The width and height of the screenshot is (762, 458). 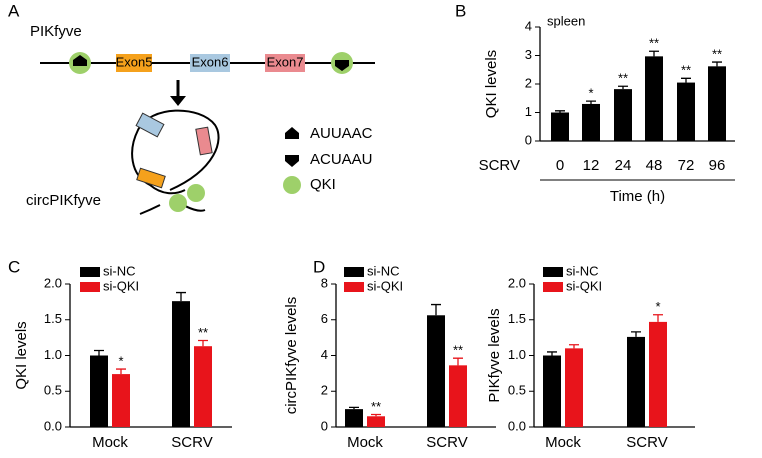 What do you see at coordinates (292, 133) in the screenshot?
I see `legend-motif-up` at bounding box center [292, 133].